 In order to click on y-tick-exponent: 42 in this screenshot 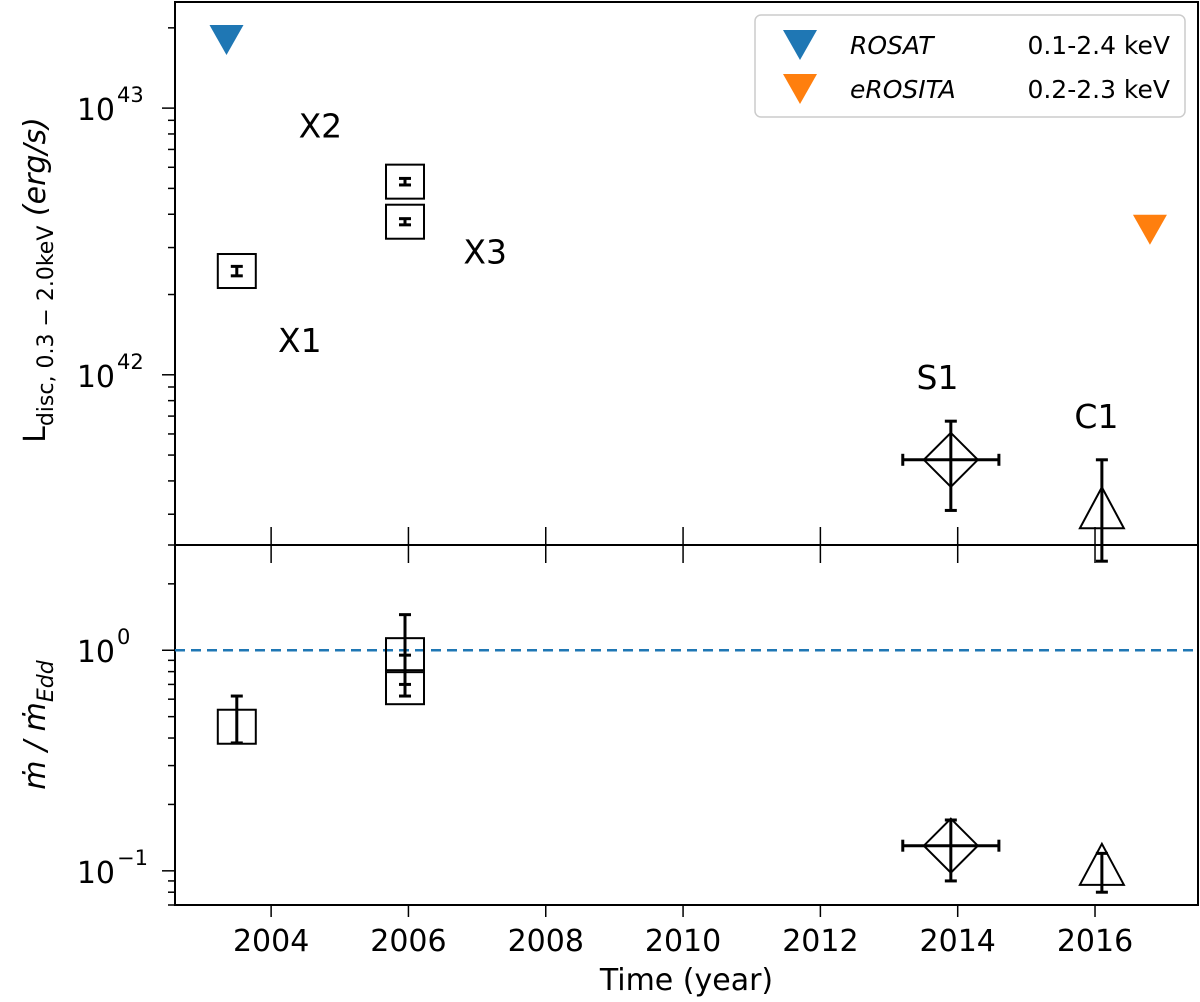, I will do `click(130, 362)`.